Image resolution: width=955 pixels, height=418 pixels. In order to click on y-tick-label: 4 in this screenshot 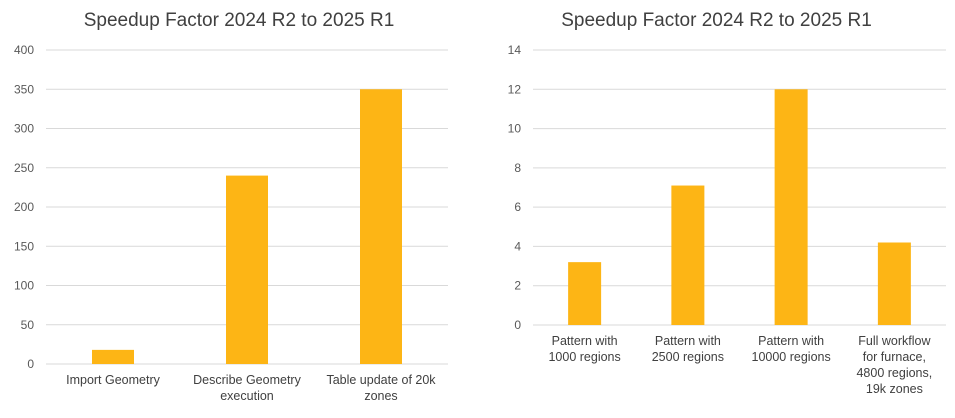, I will do `click(517, 246)`.